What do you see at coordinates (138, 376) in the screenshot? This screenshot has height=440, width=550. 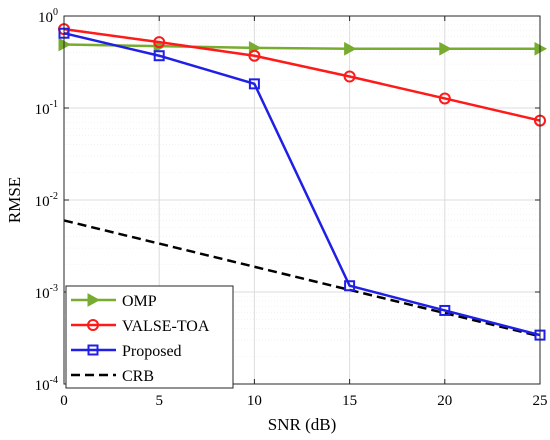 I see `legend-label-crb: CRB` at bounding box center [138, 376].